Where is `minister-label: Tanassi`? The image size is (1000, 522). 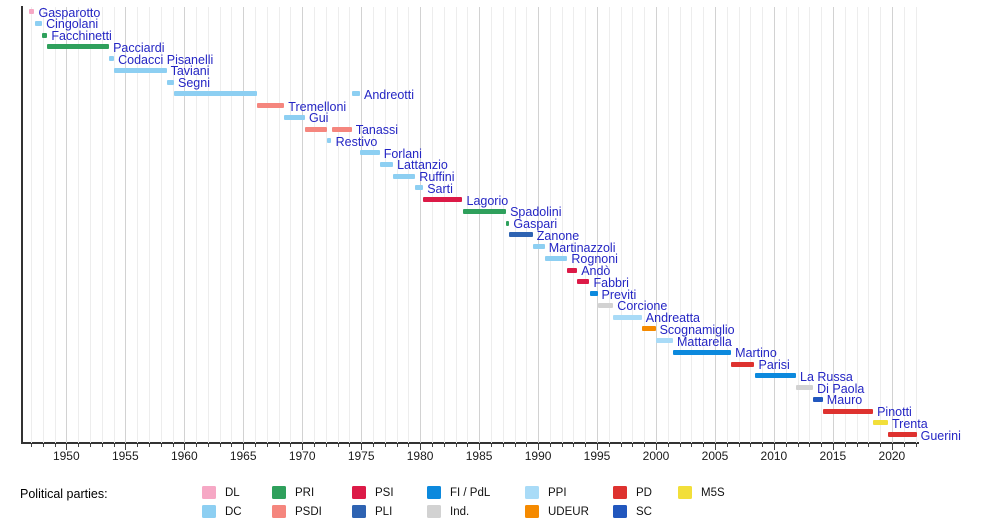
minister-label: Tanassi is located at coordinates (377, 130).